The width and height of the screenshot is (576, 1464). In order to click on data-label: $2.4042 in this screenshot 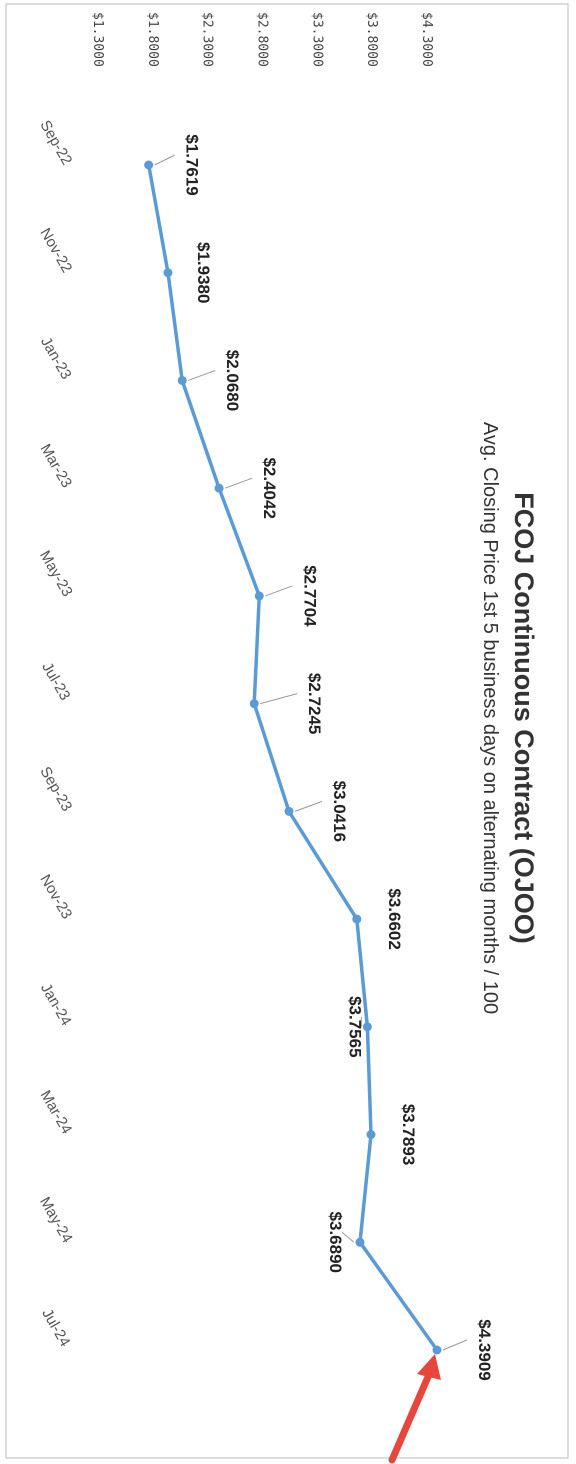, I will do `click(269, 487)`.